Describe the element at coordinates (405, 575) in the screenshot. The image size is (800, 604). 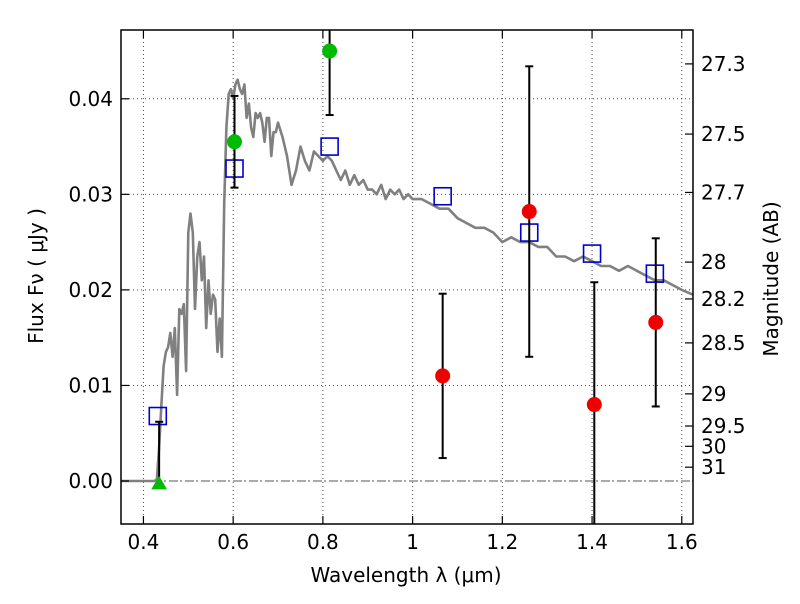
I see `x-axis-label: Wavelength λ (μm)` at that location.